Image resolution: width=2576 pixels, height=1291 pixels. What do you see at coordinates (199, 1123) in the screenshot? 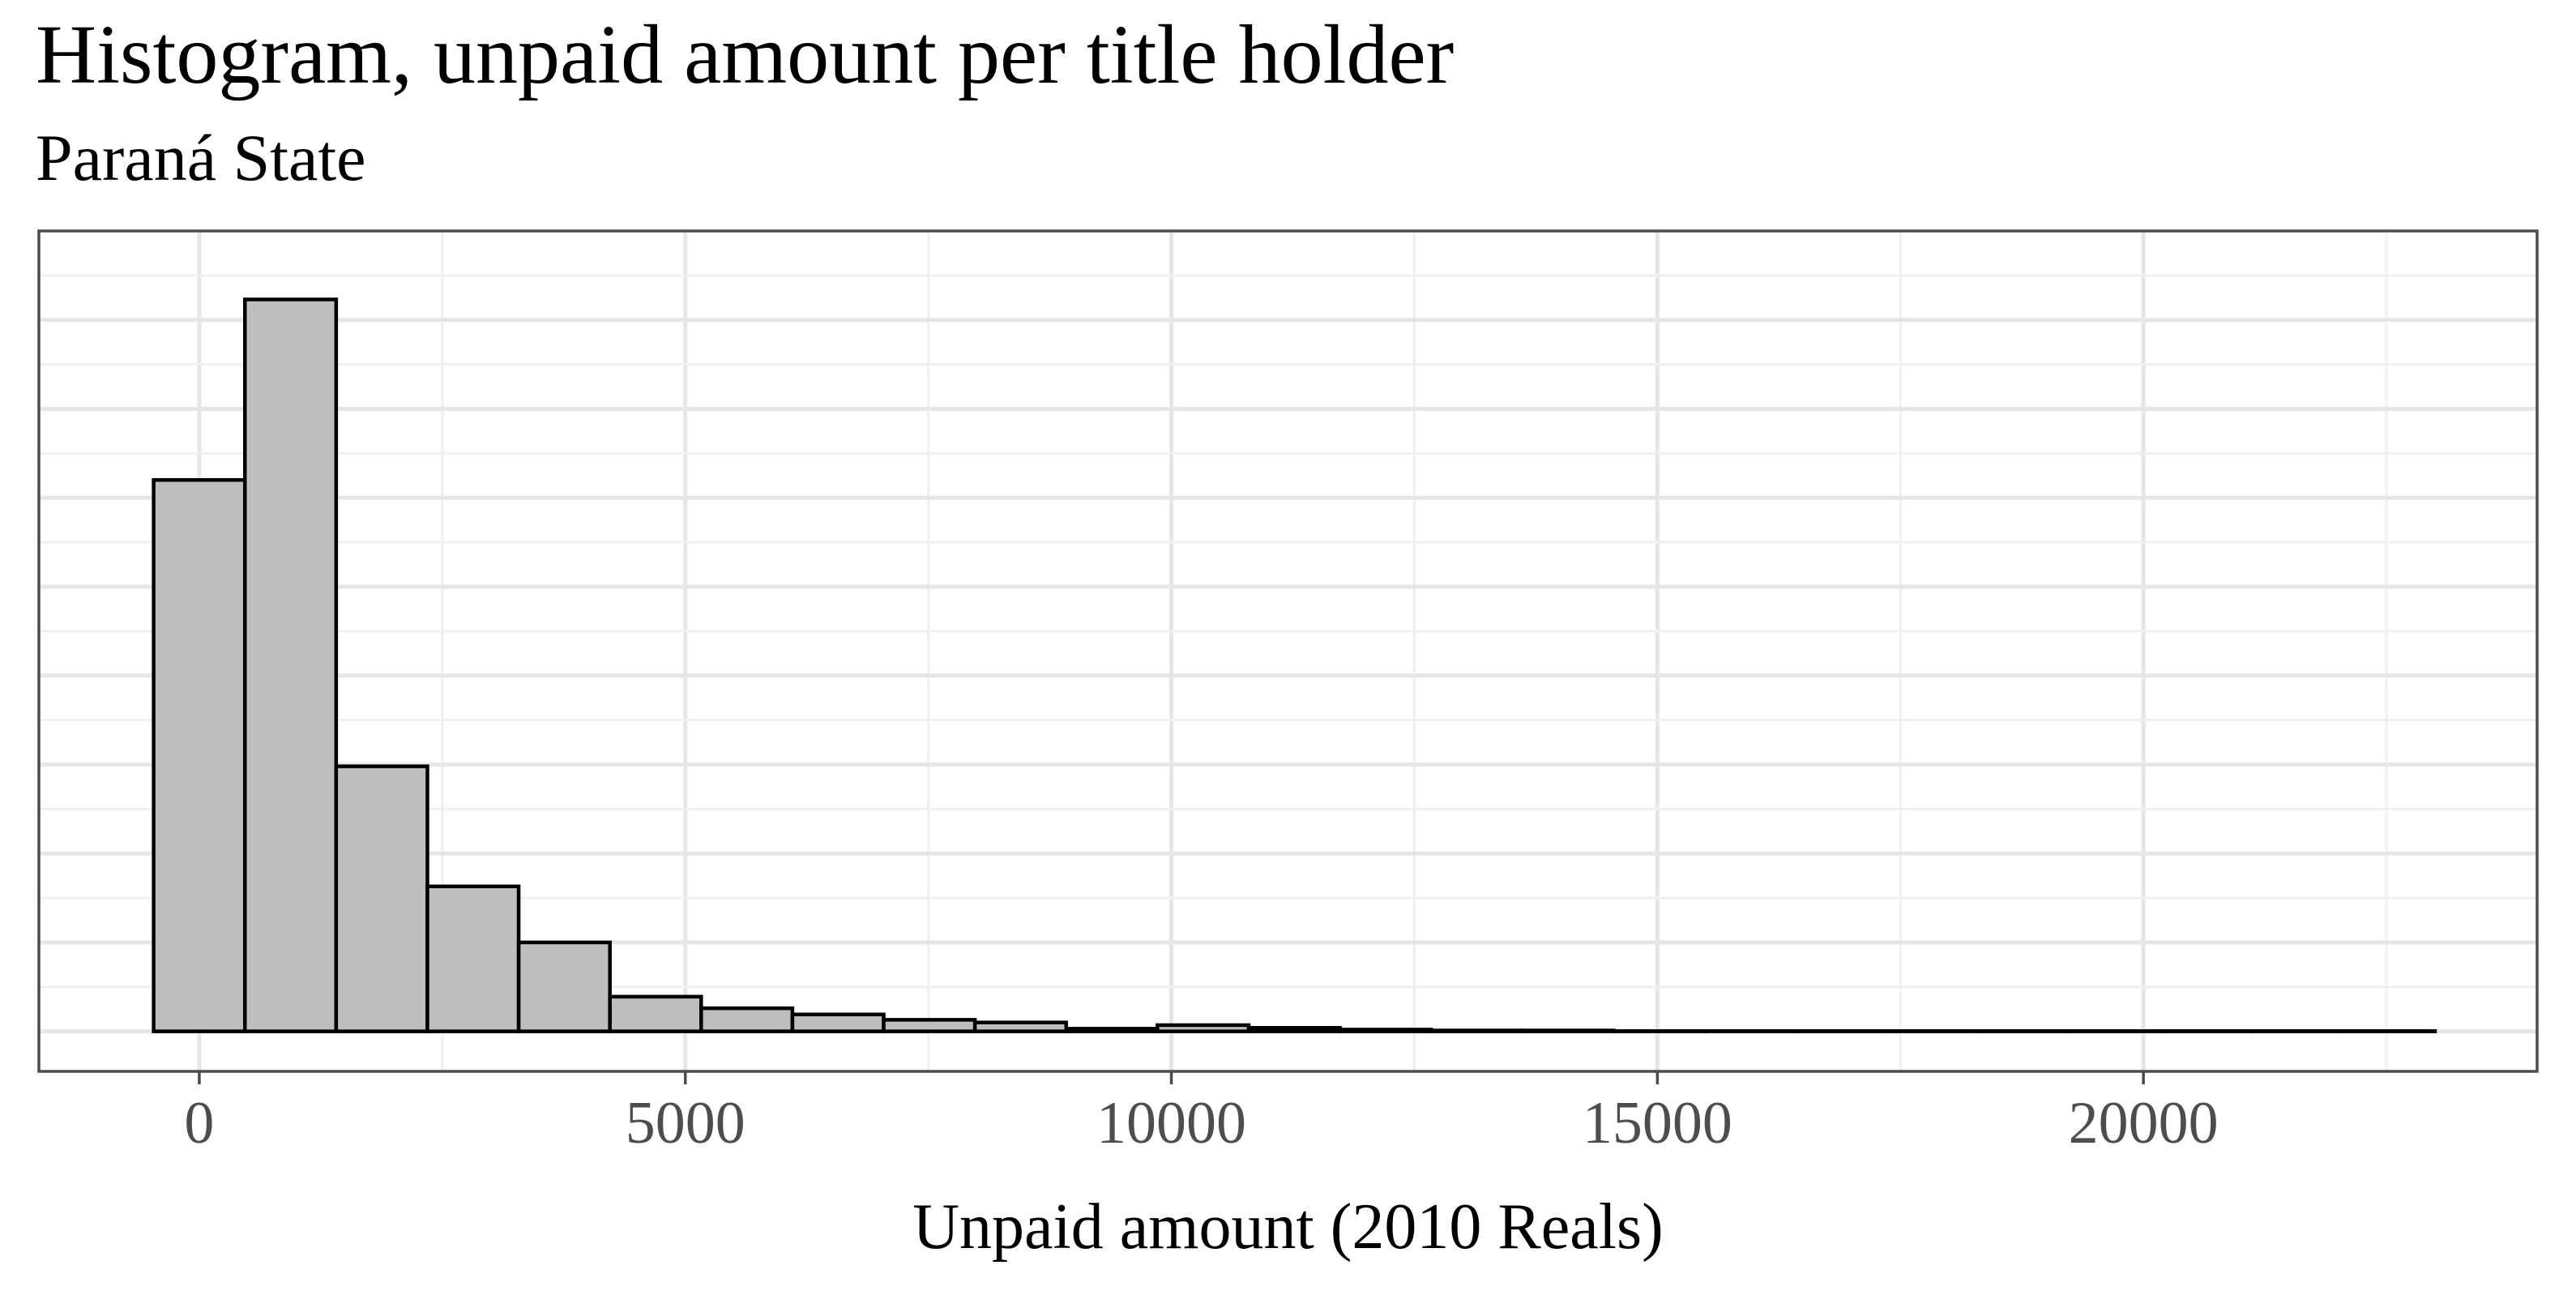
I see `x-tick-label: 0` at bounding box center [199, 1123].